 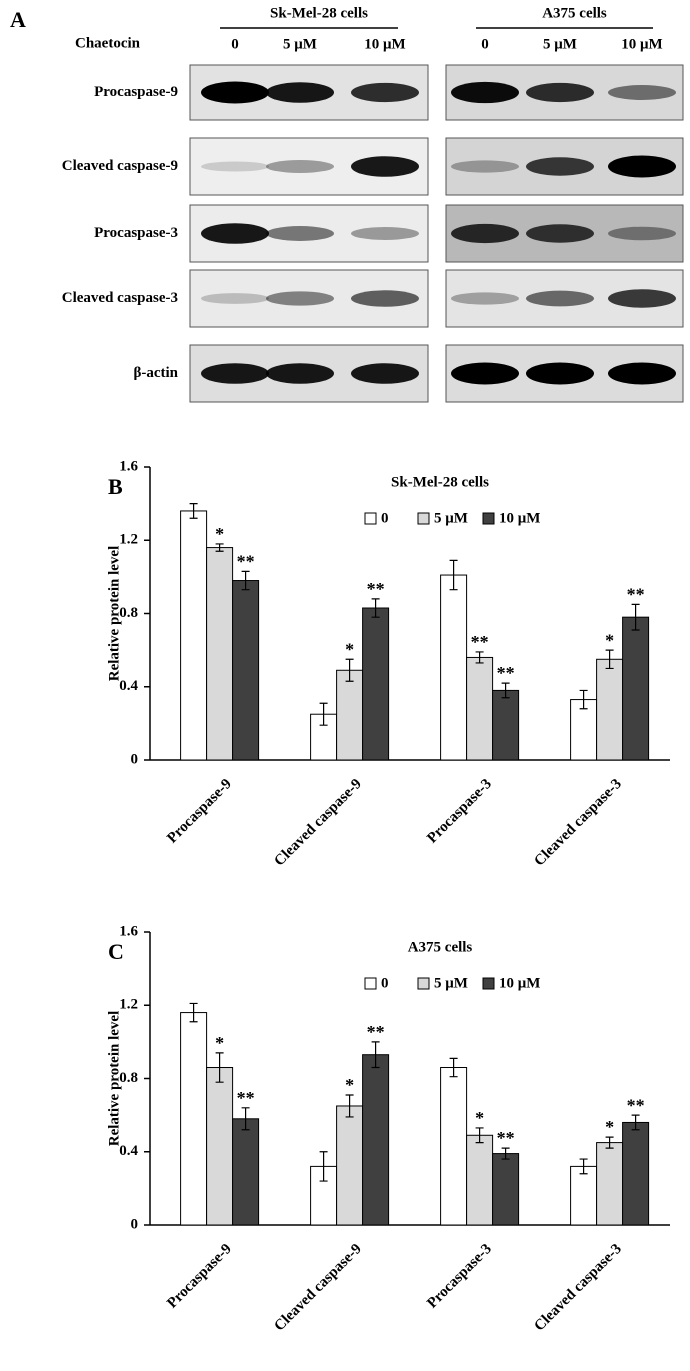 I want to click on row-label: Procaspase-3, so click(x=136, y=233).